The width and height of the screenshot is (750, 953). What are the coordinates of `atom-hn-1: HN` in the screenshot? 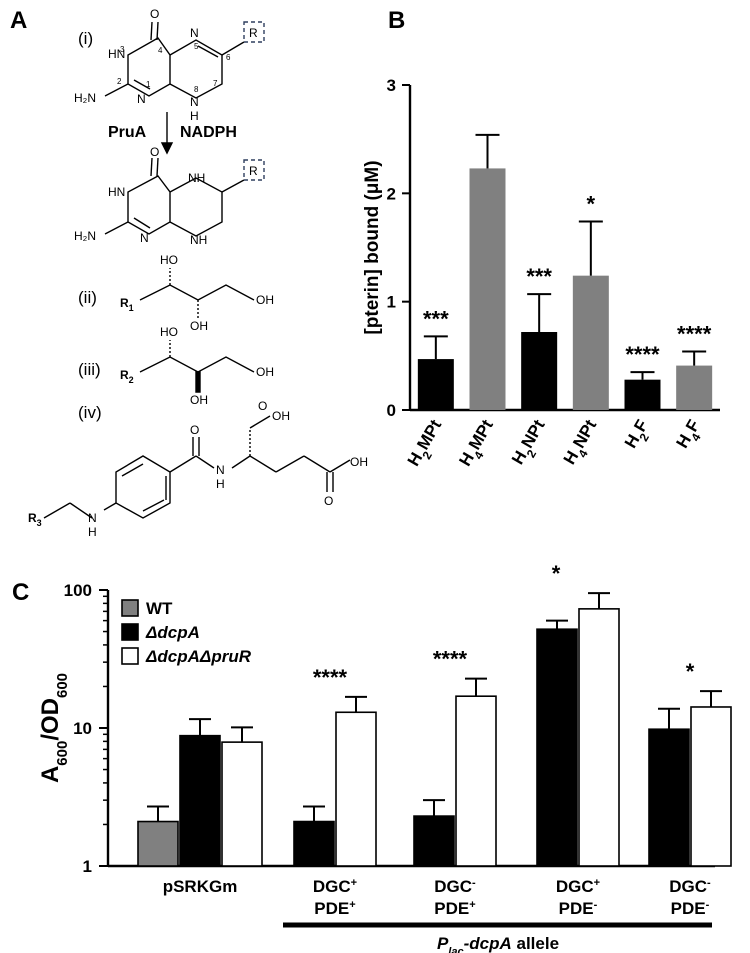 It's located at (116, 54).